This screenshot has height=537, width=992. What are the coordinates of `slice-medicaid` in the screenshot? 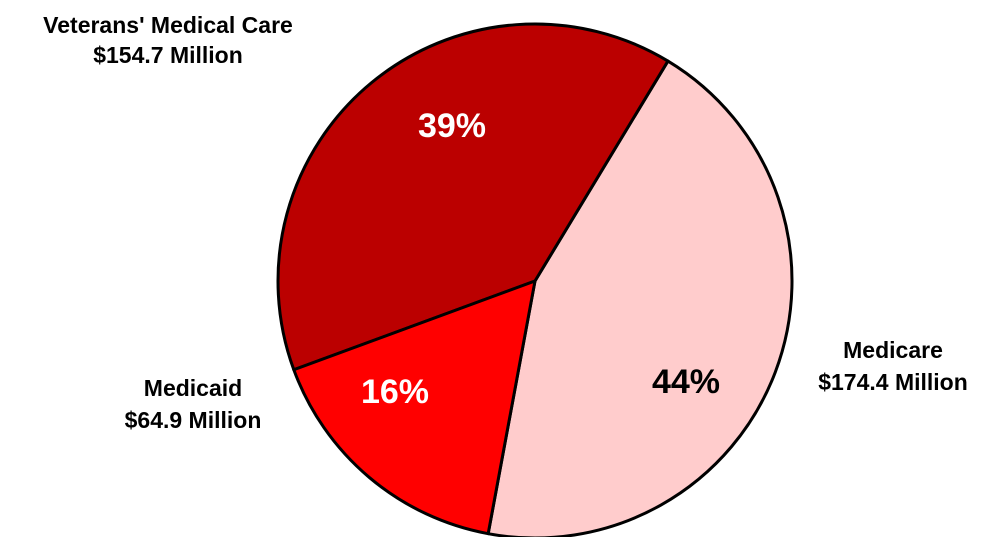 It's located at (414, 407).